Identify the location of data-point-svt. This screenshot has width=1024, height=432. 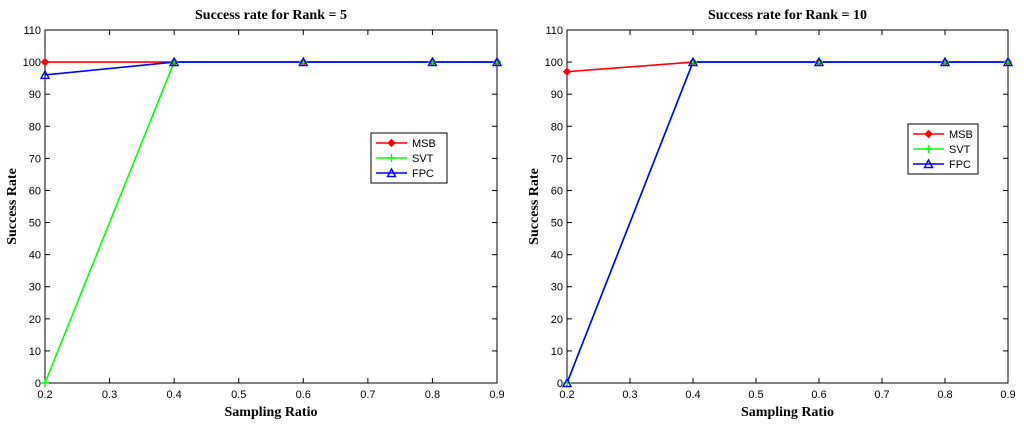
(45, 383).